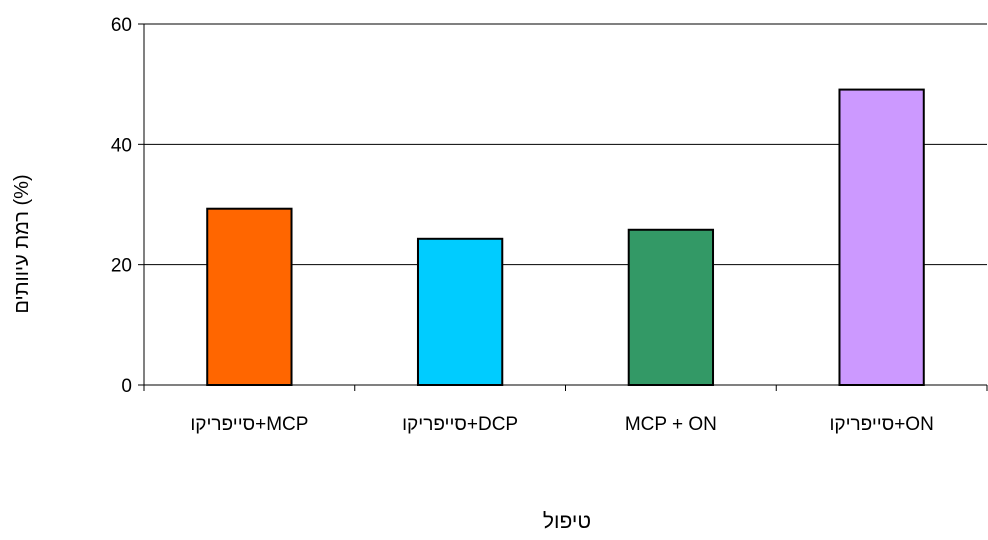  Describe the element at coordinates (126, 386) in the screenshot. I see `y-tick-label: 0` at that location.